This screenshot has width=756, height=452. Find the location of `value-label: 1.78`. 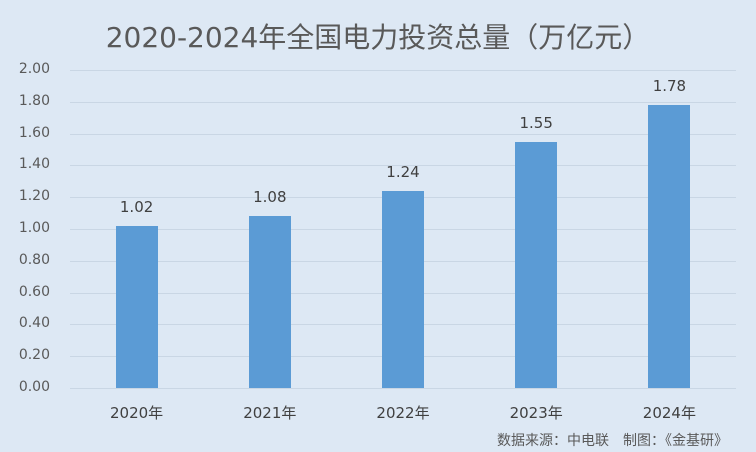

value-label: 1.78 is located at coordinates (669, 85).